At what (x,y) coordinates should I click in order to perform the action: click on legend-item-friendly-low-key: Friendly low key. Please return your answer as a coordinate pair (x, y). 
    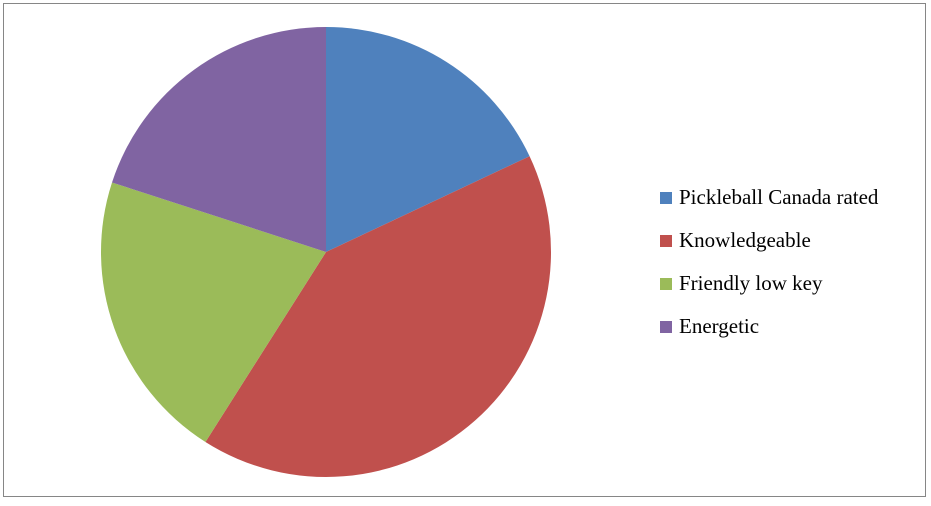
    Looking at the image, I should click on (769, 283).